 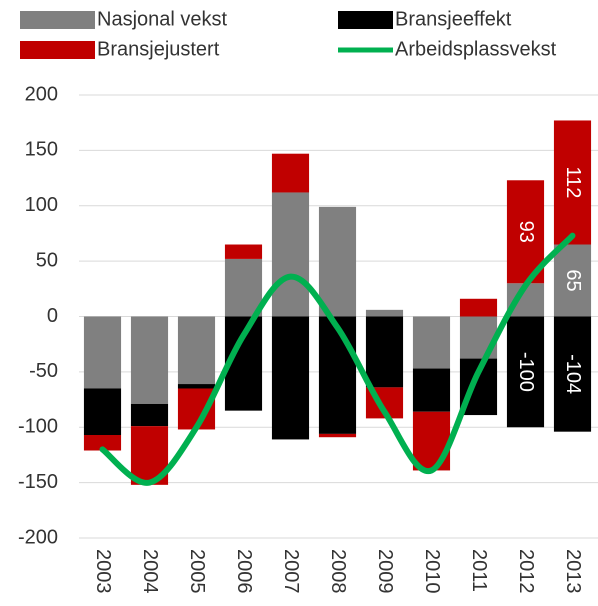 What do you see at coordinates (43, 371) in the screenshot?
I see `y-tick-label: -50` at bounding box center [43, 371].